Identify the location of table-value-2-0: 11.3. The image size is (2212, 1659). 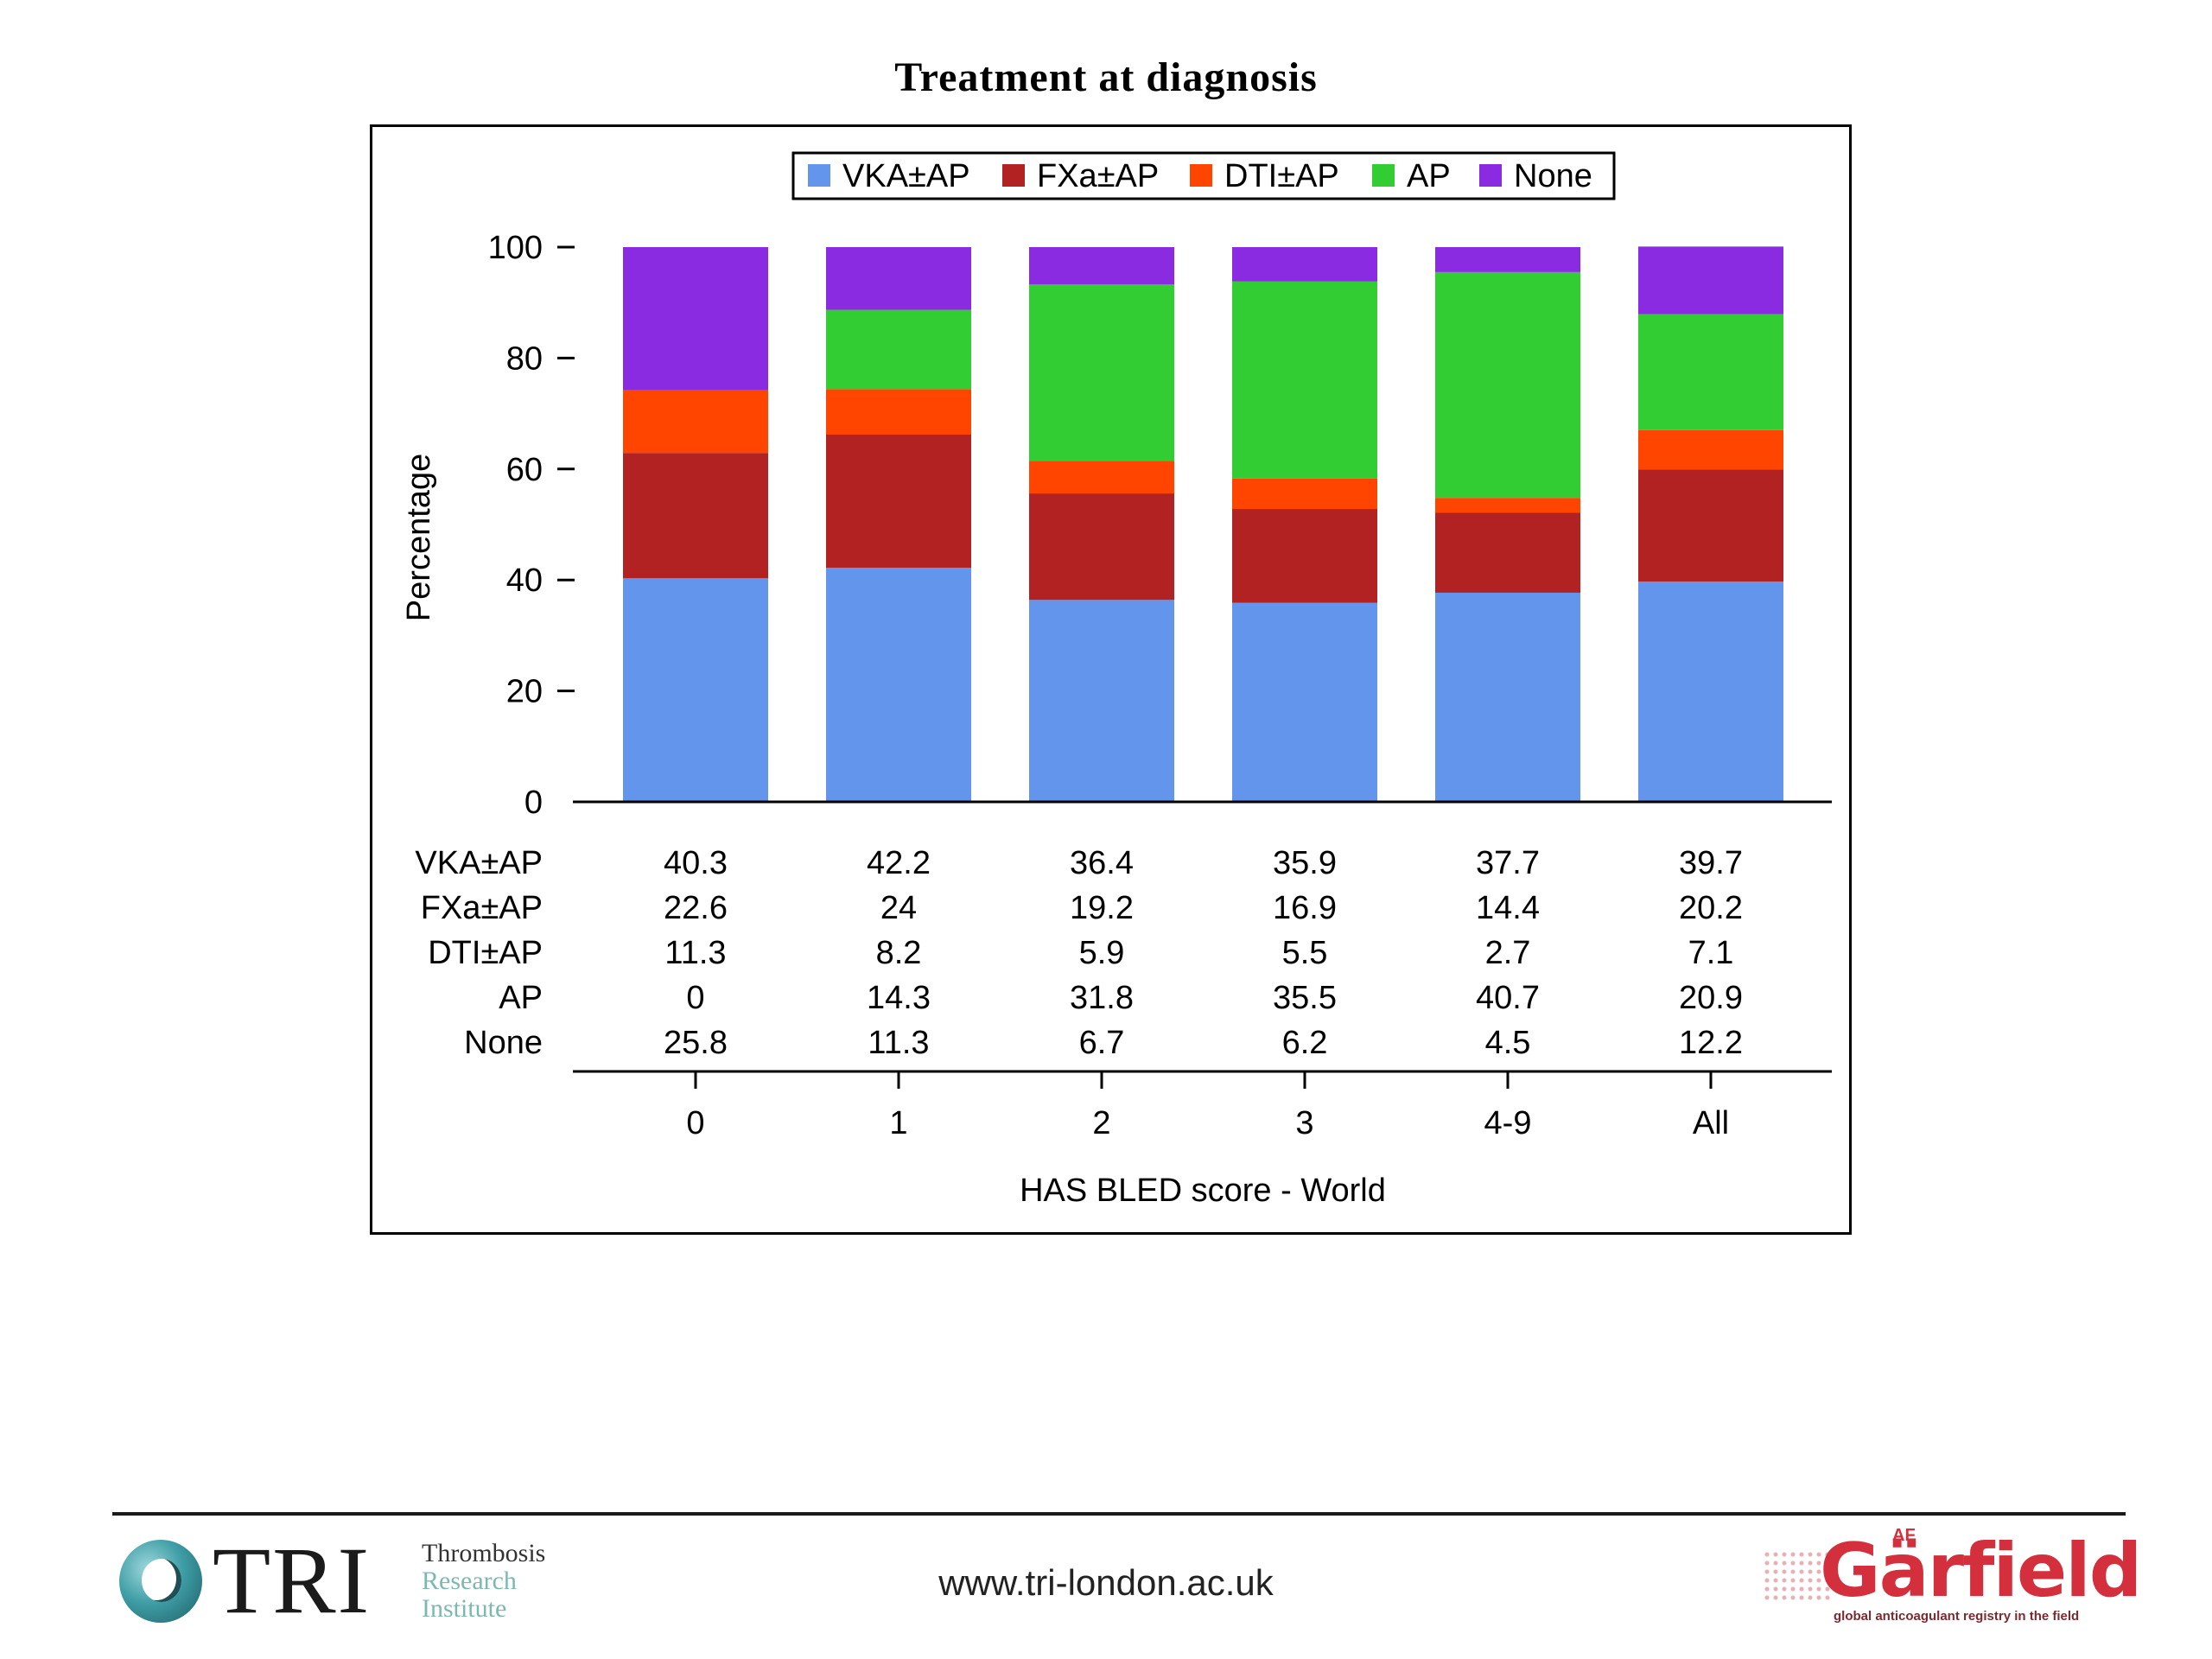
(695, 953).